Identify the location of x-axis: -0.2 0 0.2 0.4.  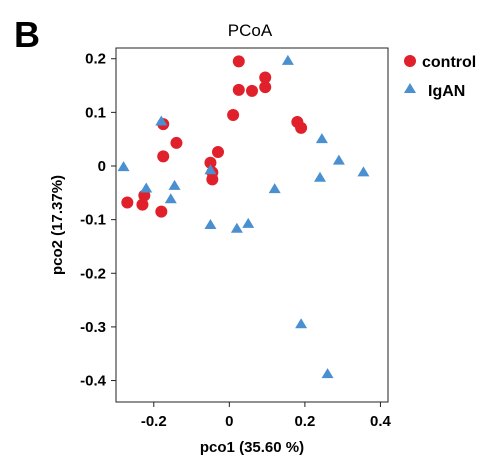
(266, 416).